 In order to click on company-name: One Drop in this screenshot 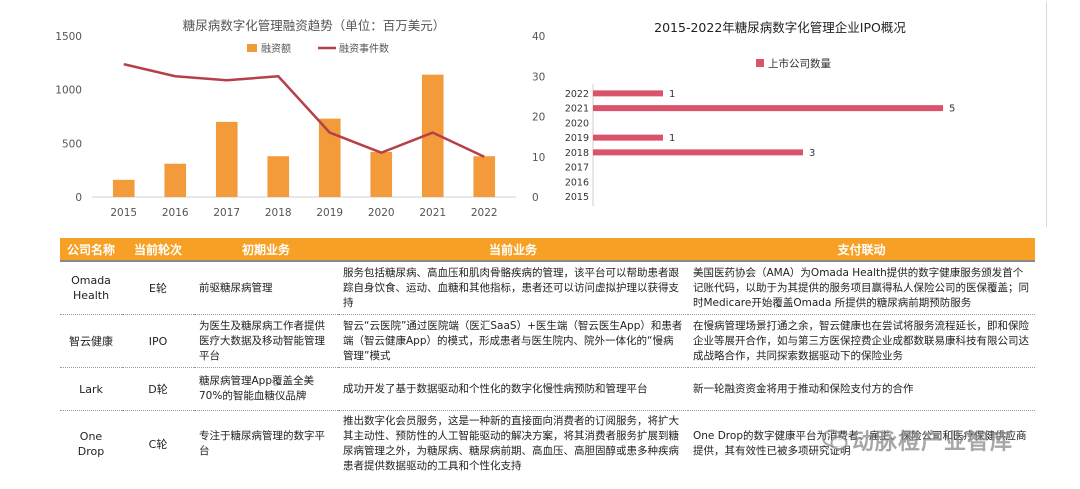, I will do `click(91, 444)`.